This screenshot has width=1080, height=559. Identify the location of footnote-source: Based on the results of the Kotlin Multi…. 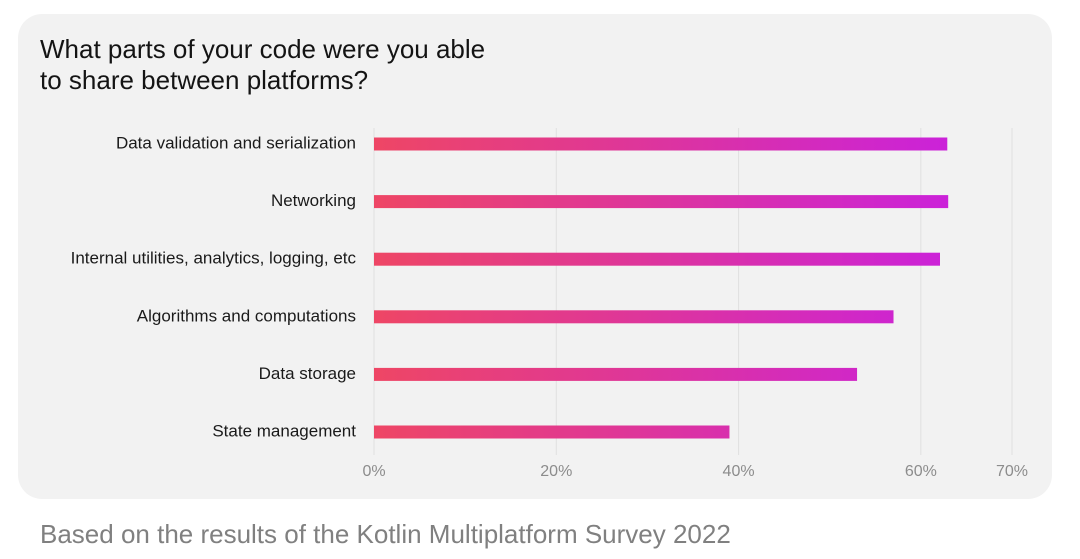
(385, 534).